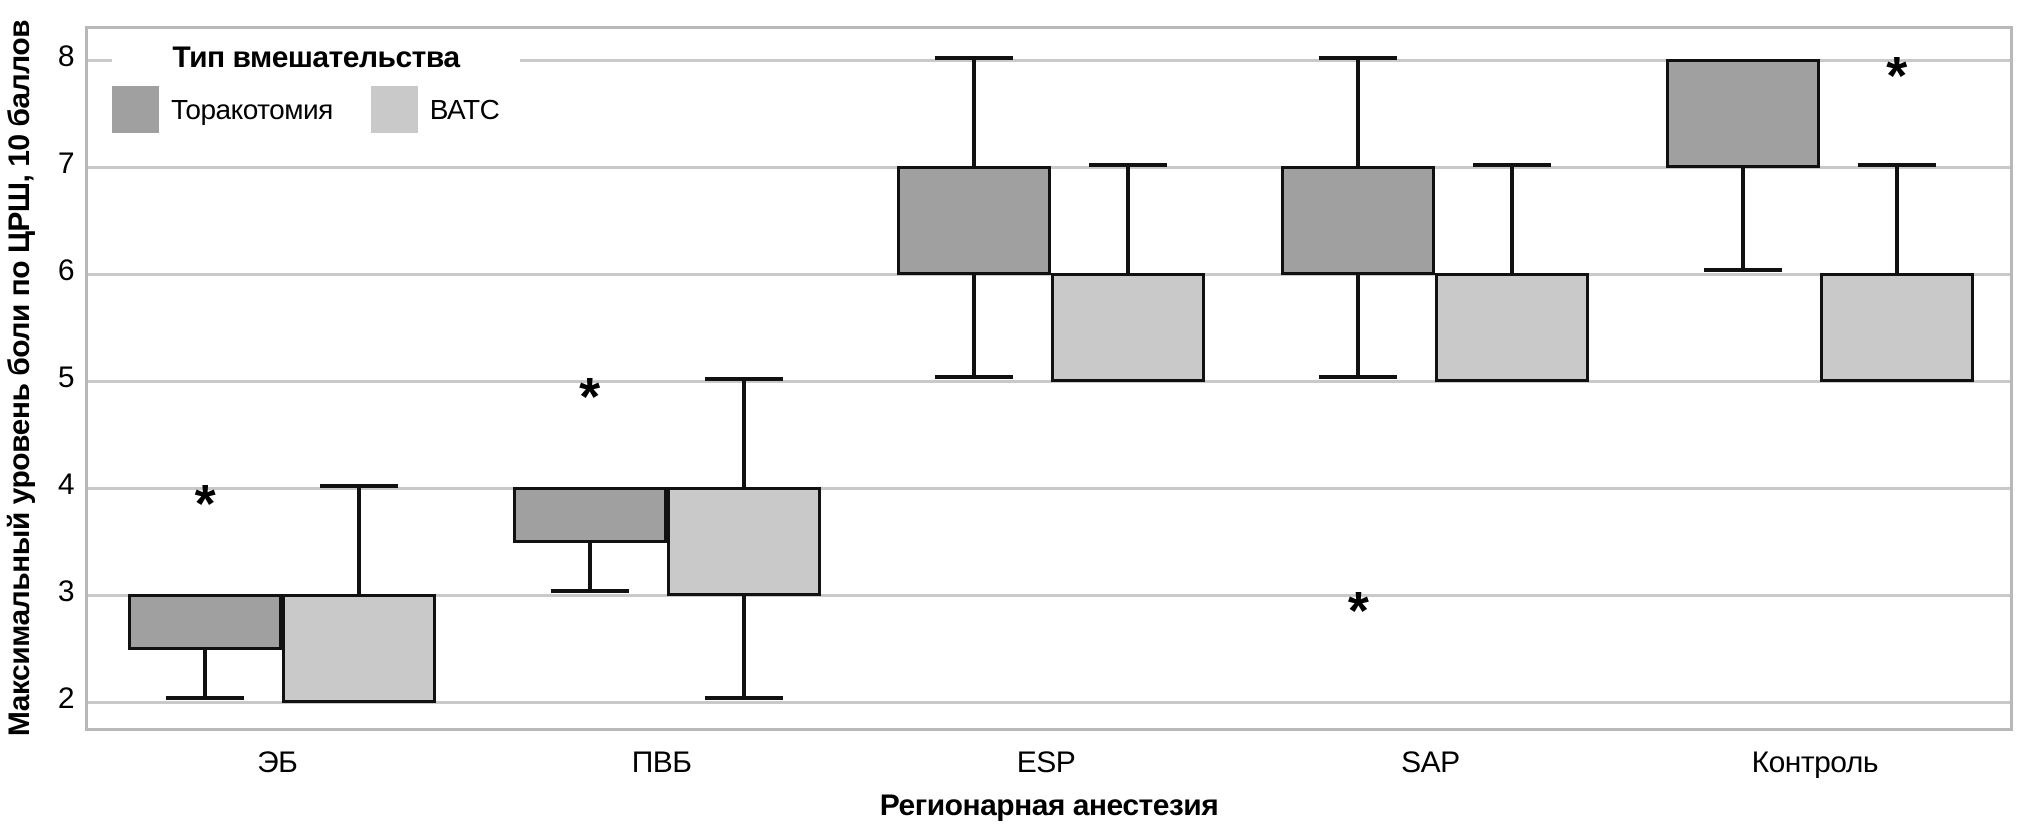 Image resolution: width=2020 pixels, height=831 pixels. What do you see at coordinates (1049, 805) in the screenshot?
I see `x-axis-title: Регионарная анестезия` at bounding box center [1049, 805].